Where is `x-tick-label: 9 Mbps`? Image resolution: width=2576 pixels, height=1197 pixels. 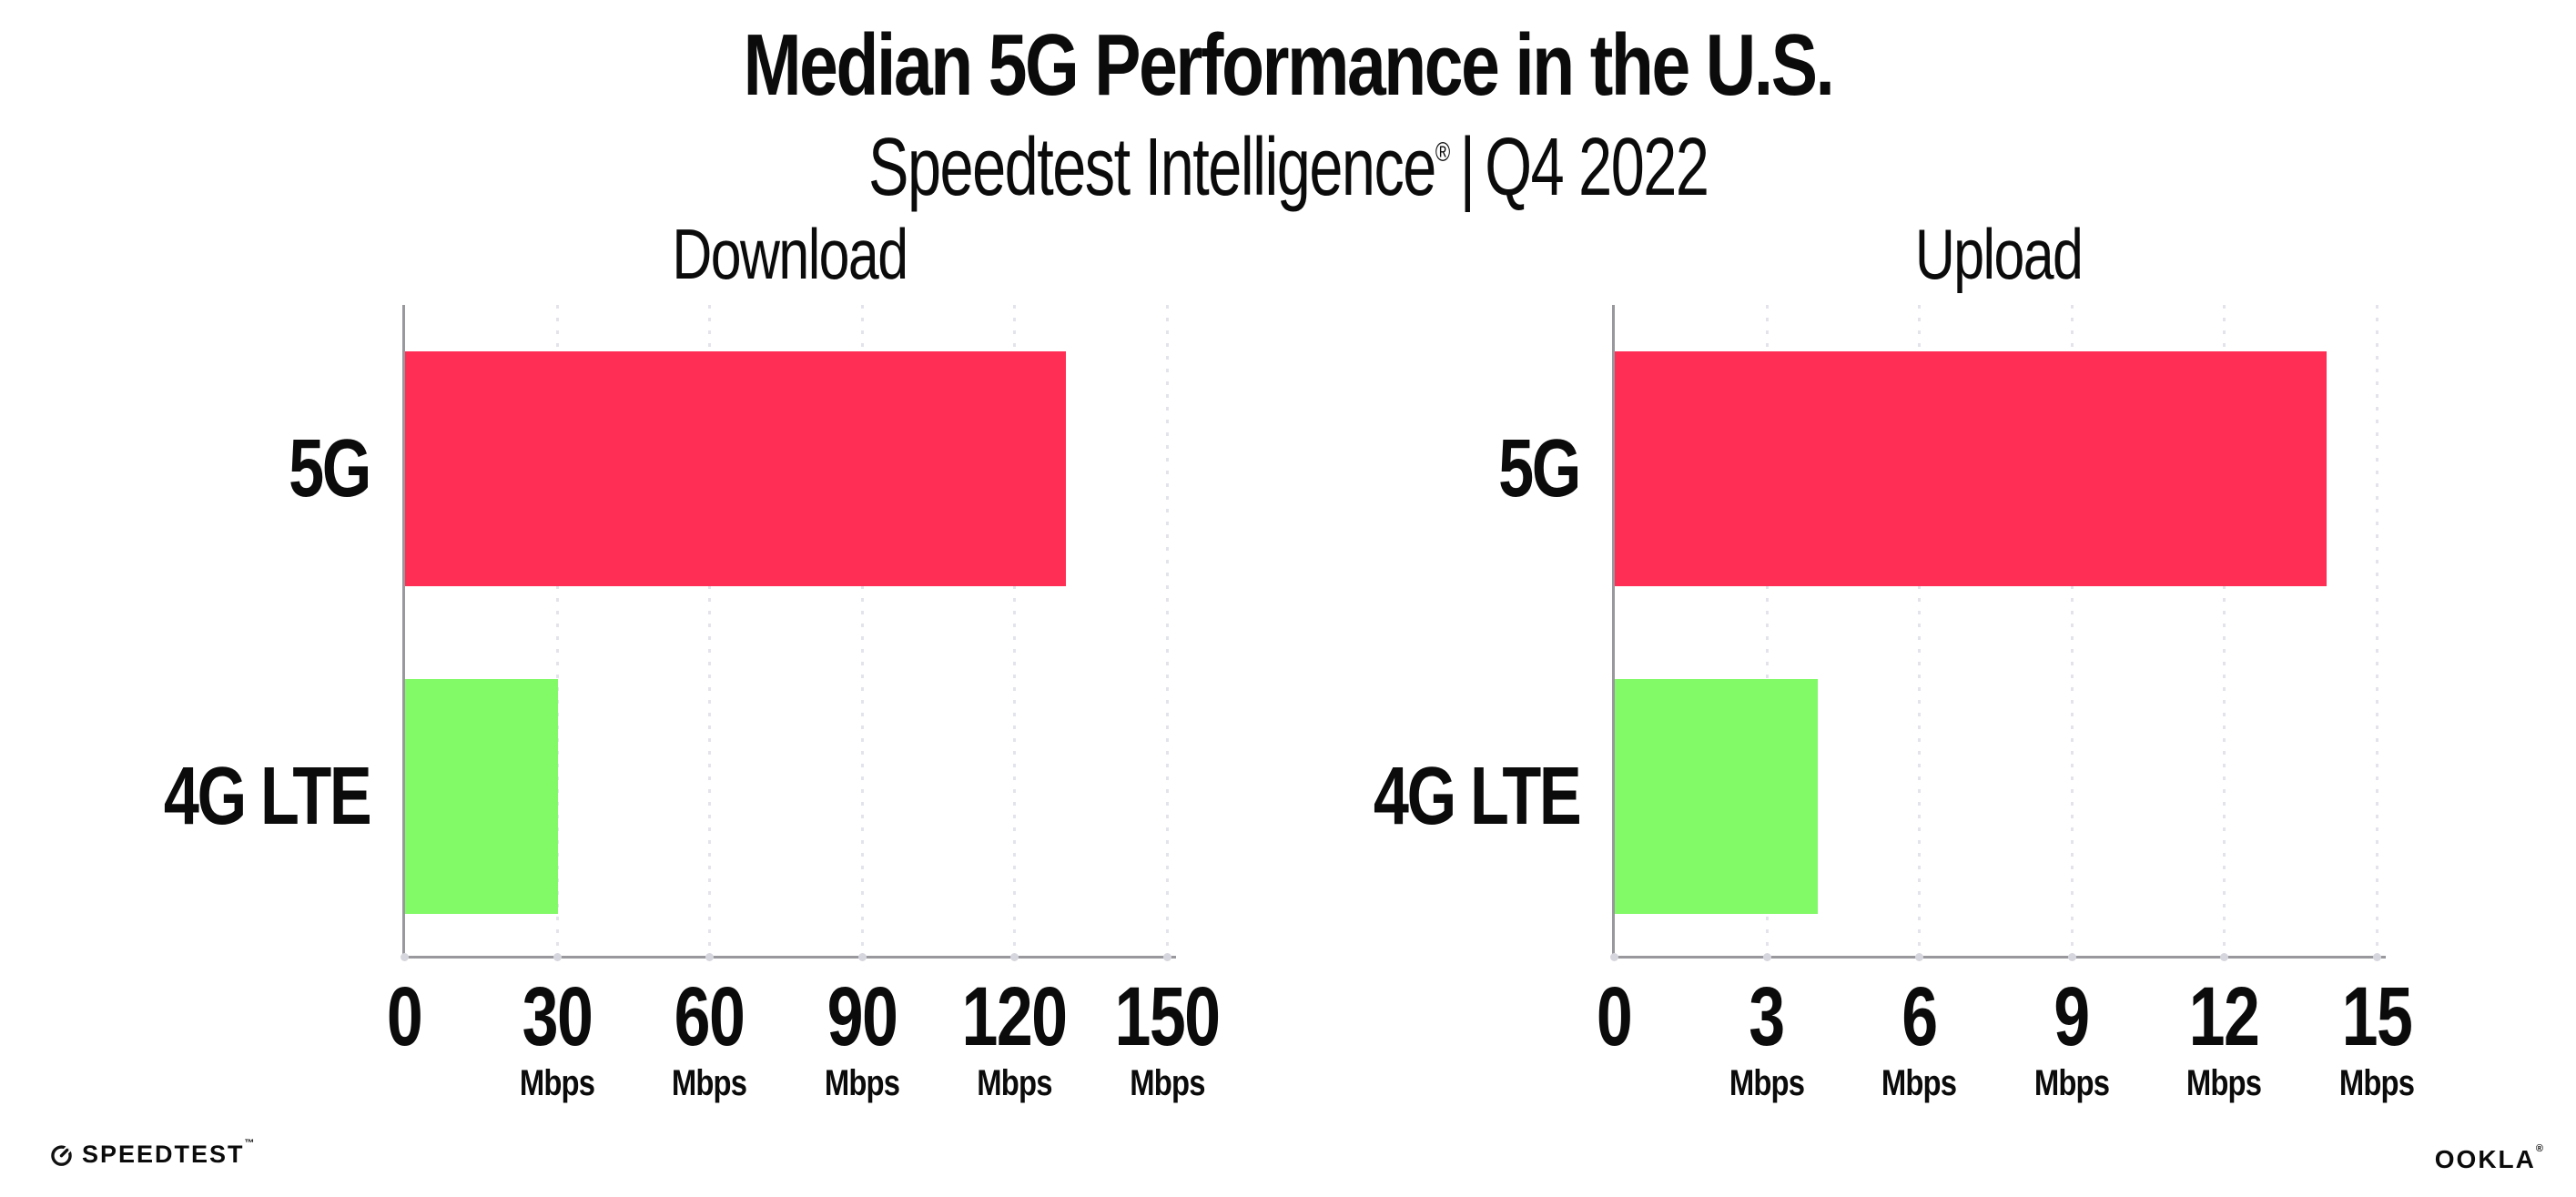 x-tick-label: 9 Mbps is located at coordinates (2071, 1039).